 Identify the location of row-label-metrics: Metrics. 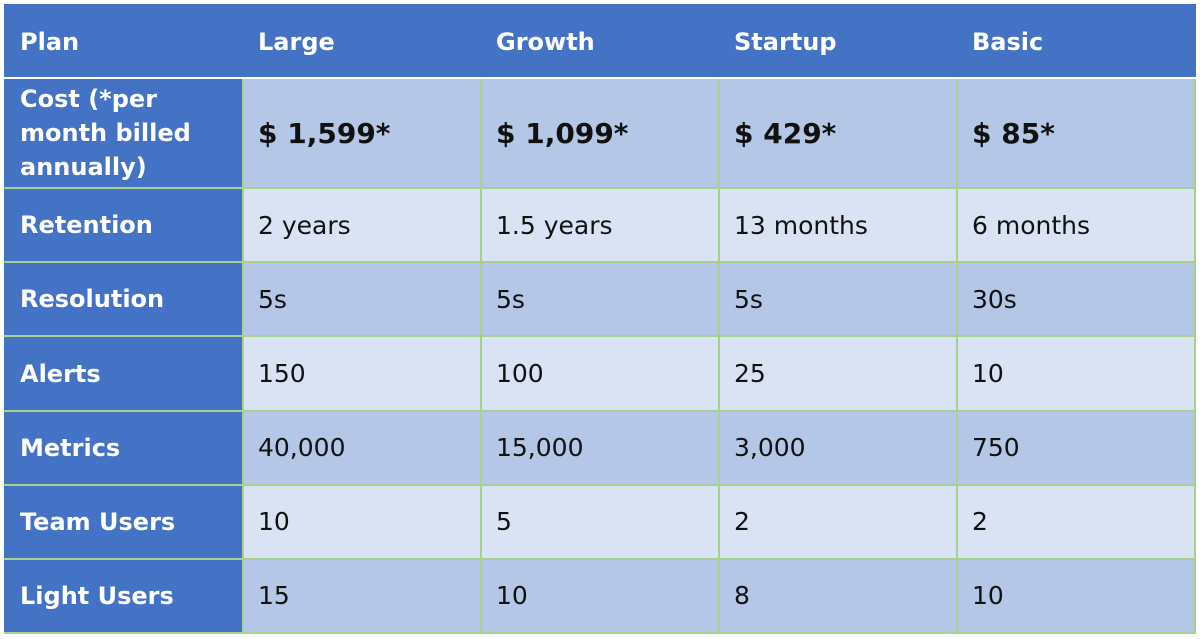
(124, 447).